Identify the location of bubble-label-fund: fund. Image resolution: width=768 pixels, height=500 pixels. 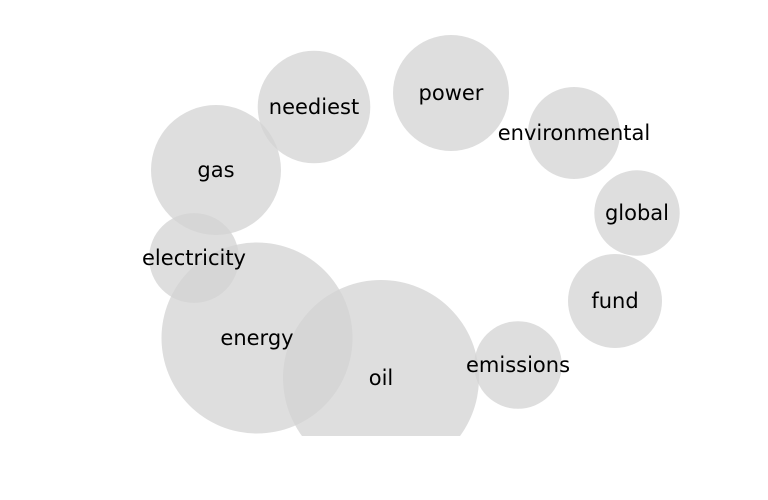
(614, 301).